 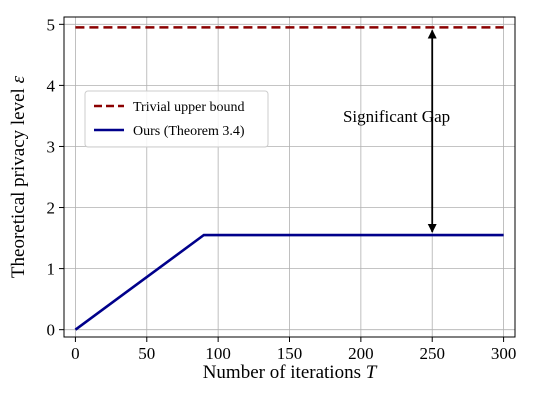 What do you see at coordinates (218, 353) in the screenshot?
I see `x-tick-label: 100` at bounding box center [218, 353].